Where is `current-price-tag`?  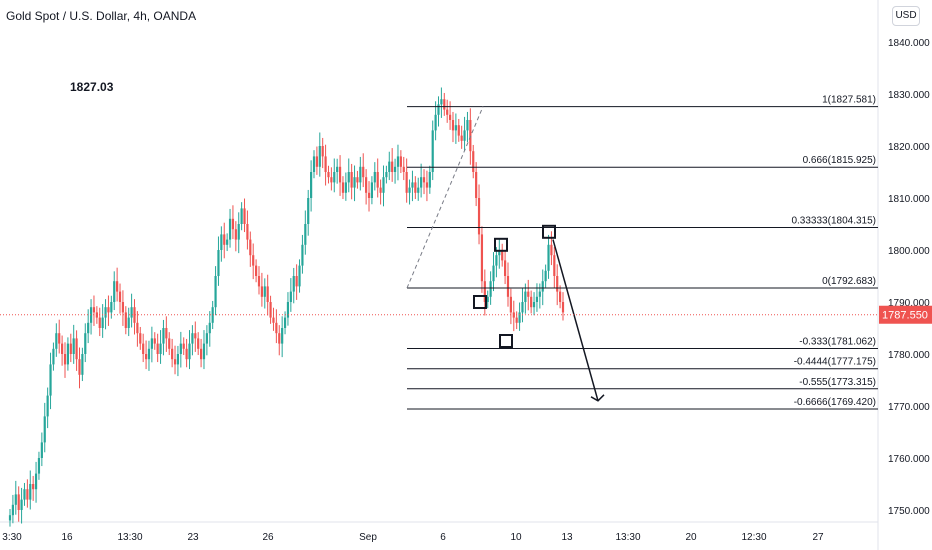 current-price-tag is located at coordinates (905, 314).